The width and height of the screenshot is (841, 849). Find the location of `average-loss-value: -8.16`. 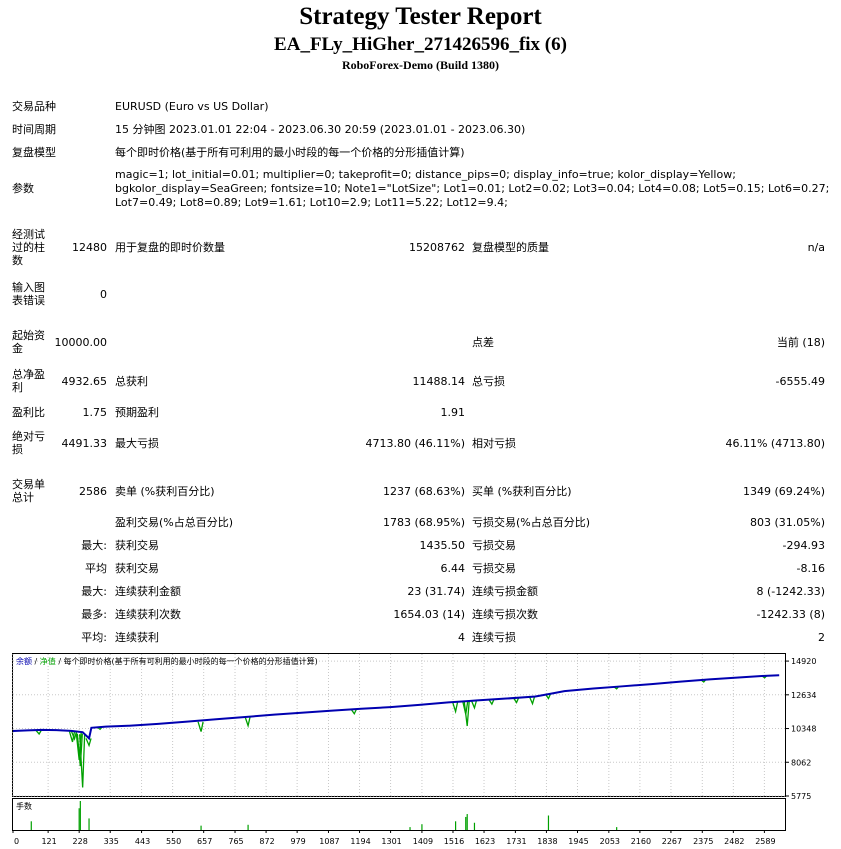

average-loss-value: -8.16 is located at coordinates (810, 568).